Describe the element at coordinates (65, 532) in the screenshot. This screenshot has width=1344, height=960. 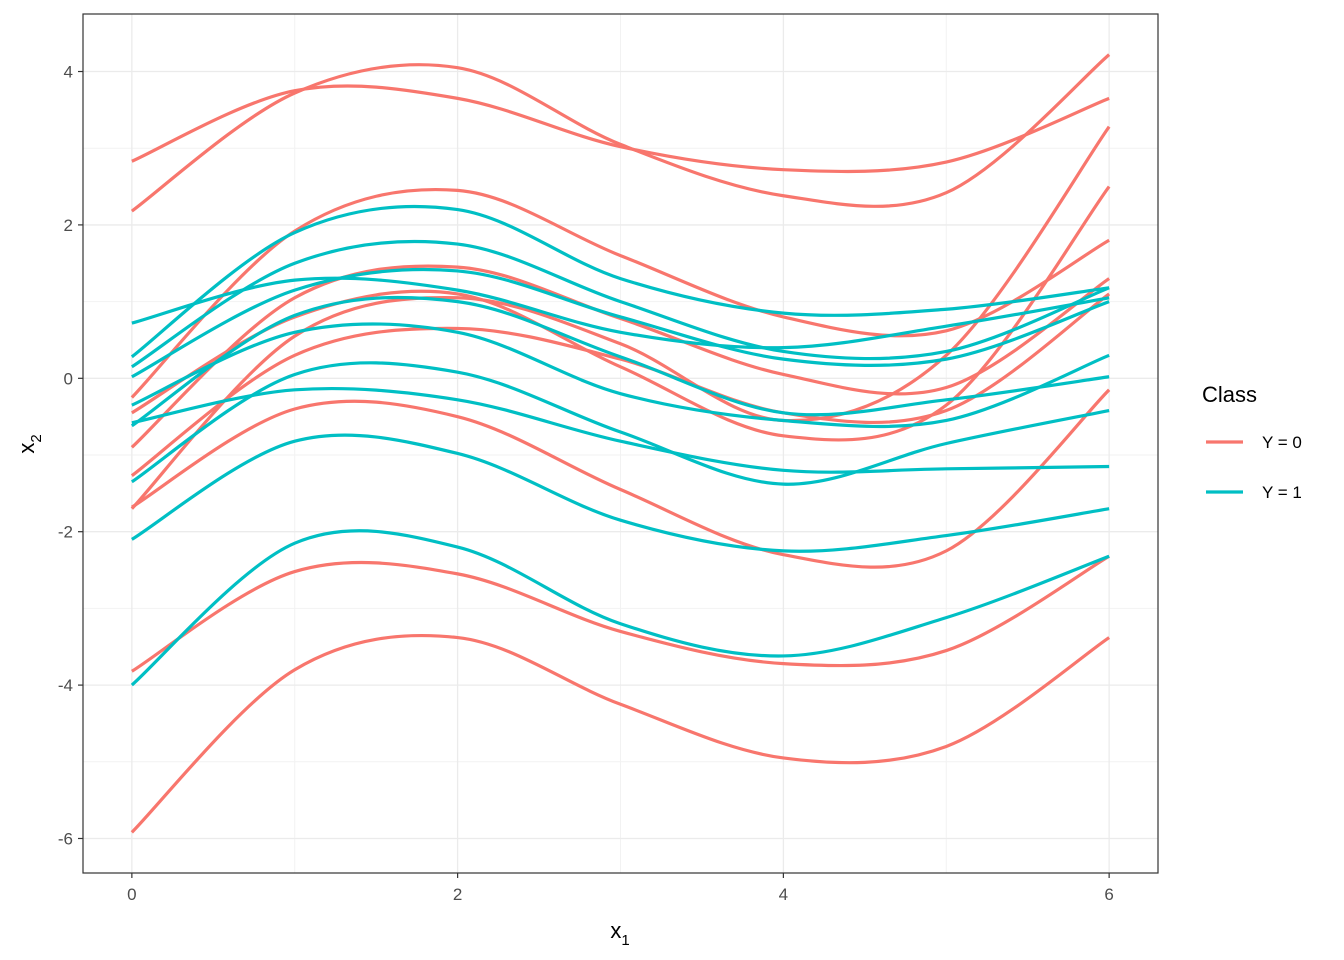
I see `y-tick-label: -2` at that location.